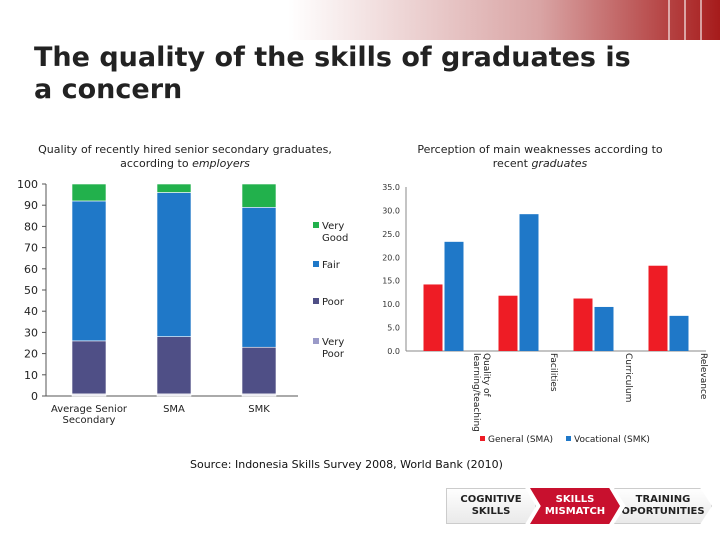 The width and height of the screenshot is (720, 540). What do you see at coordinates (612, 440) in the screenshot?
I see `legend-label: Vocational (SMK)` at bounding box center [612, 440].